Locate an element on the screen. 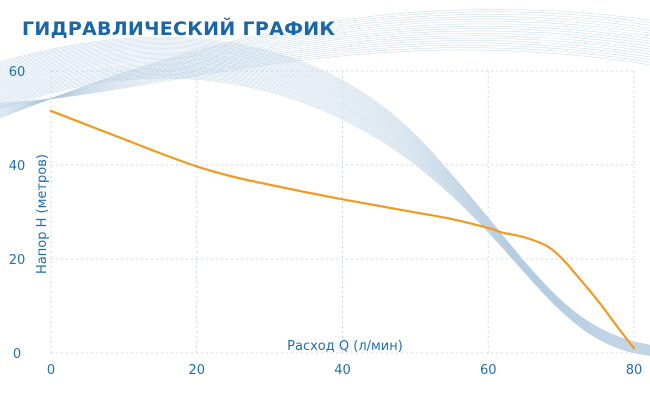  x-tick-label: 80 is located at coordinates (634, 370).